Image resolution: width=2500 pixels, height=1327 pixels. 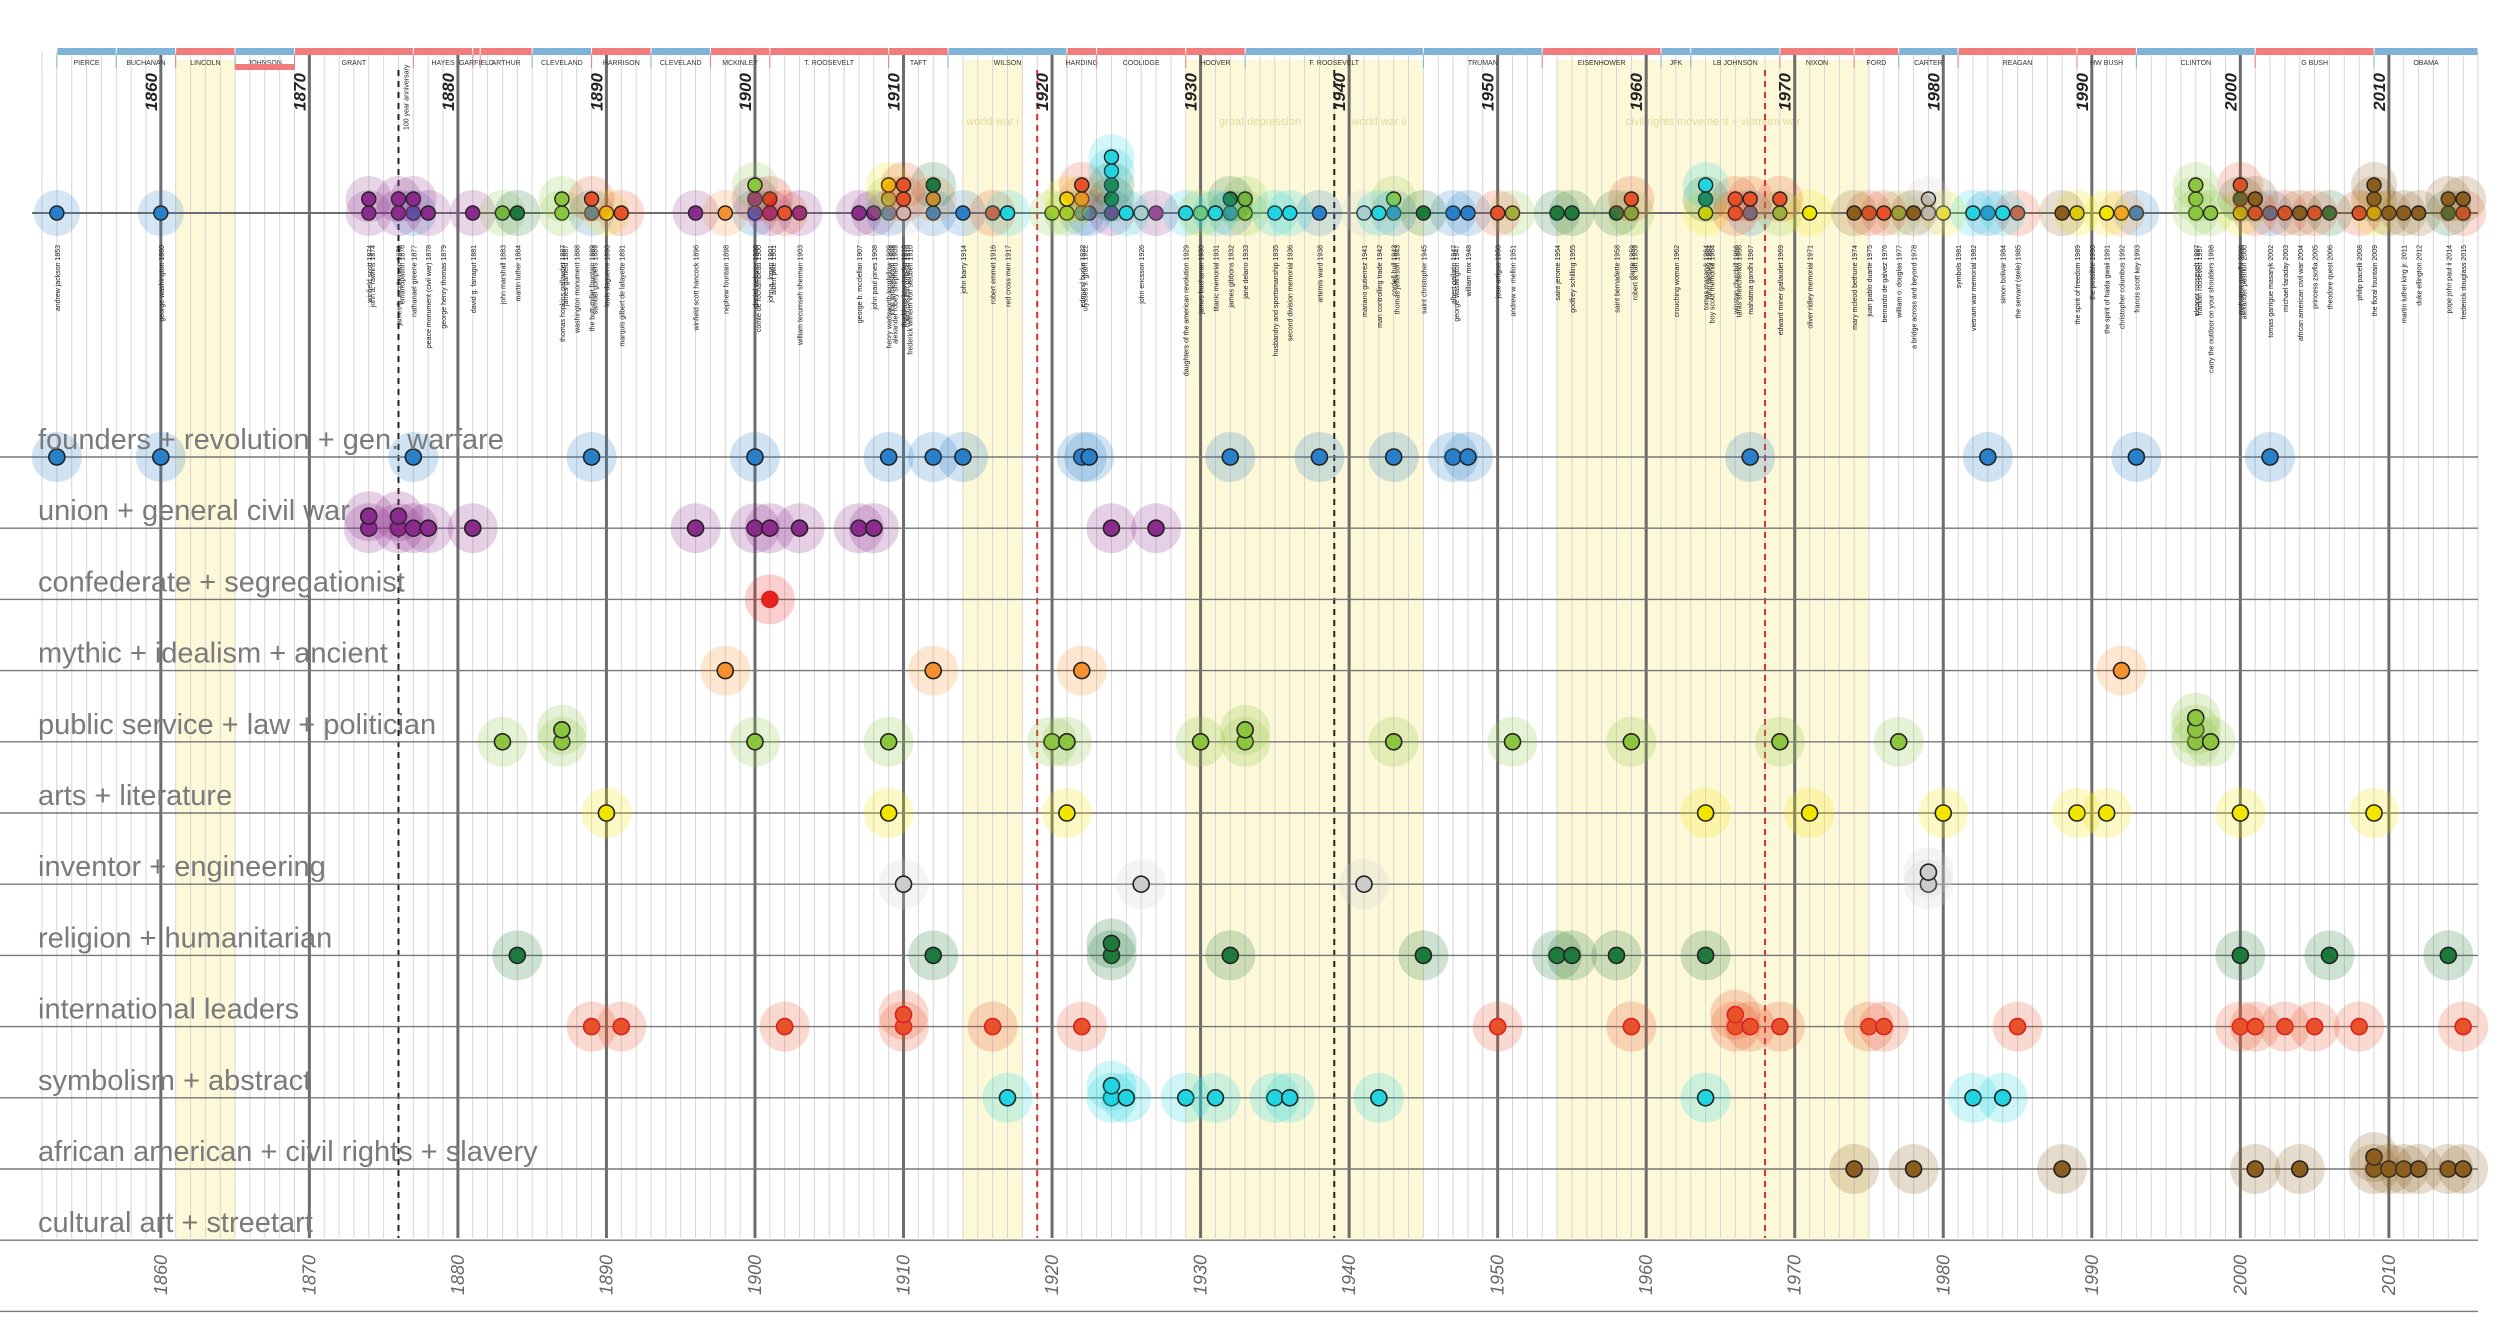 I want to click on monument-label: the floral fountain 2009, so click(x=2375, y=280).